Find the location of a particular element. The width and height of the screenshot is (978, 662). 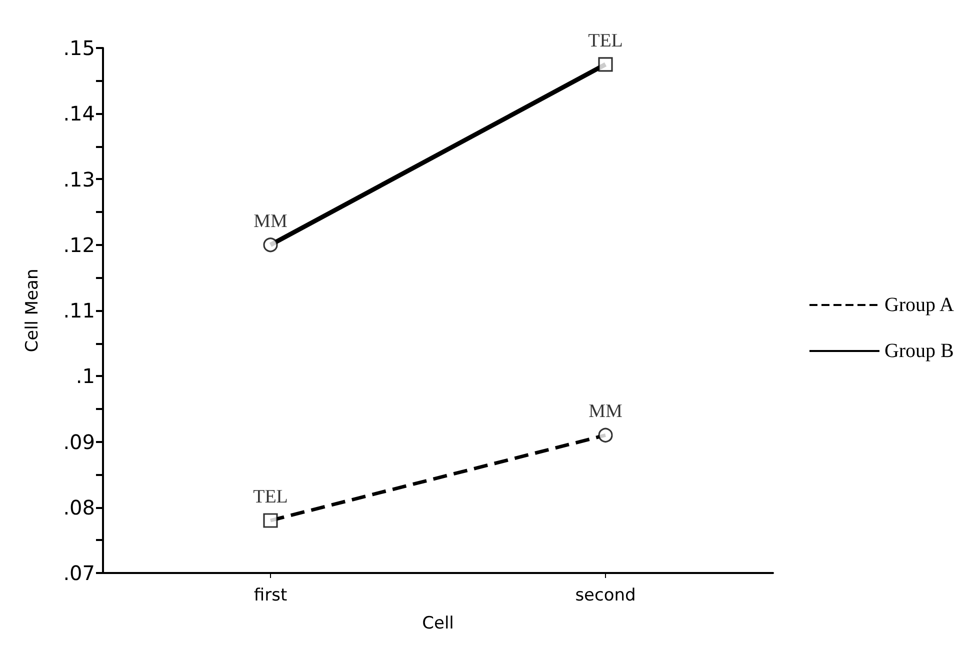

y-tick-label: .09 is located at coordinates (79, 442).